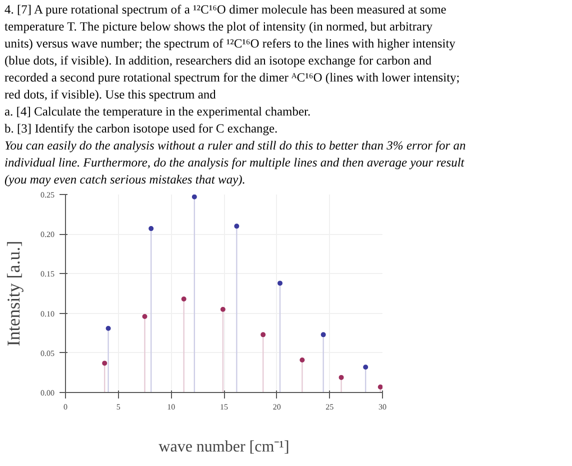  What do you see at coordinates (157, 111) in the screenshot?
I see `text: a. [4] Calculate the temperature in the experimental chamber.` at bounding box center [157, 111].